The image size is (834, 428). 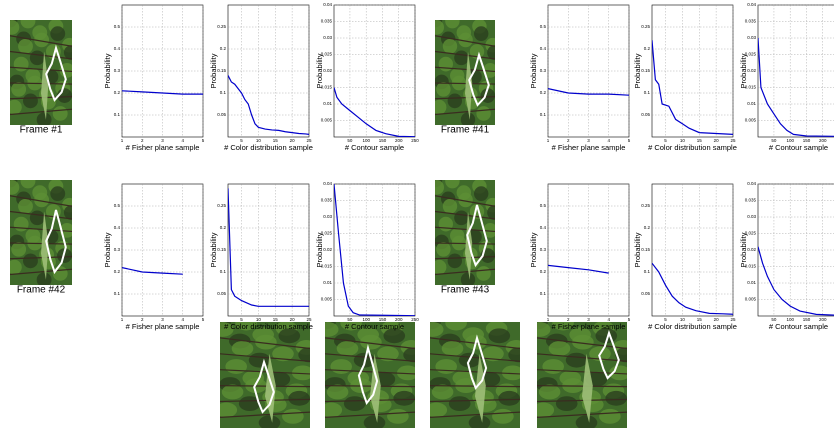 What do you see at coordinates (221, 205) in the screenshot?
I see `y-tick-label: 0.25` at bounding box center [221, 205].